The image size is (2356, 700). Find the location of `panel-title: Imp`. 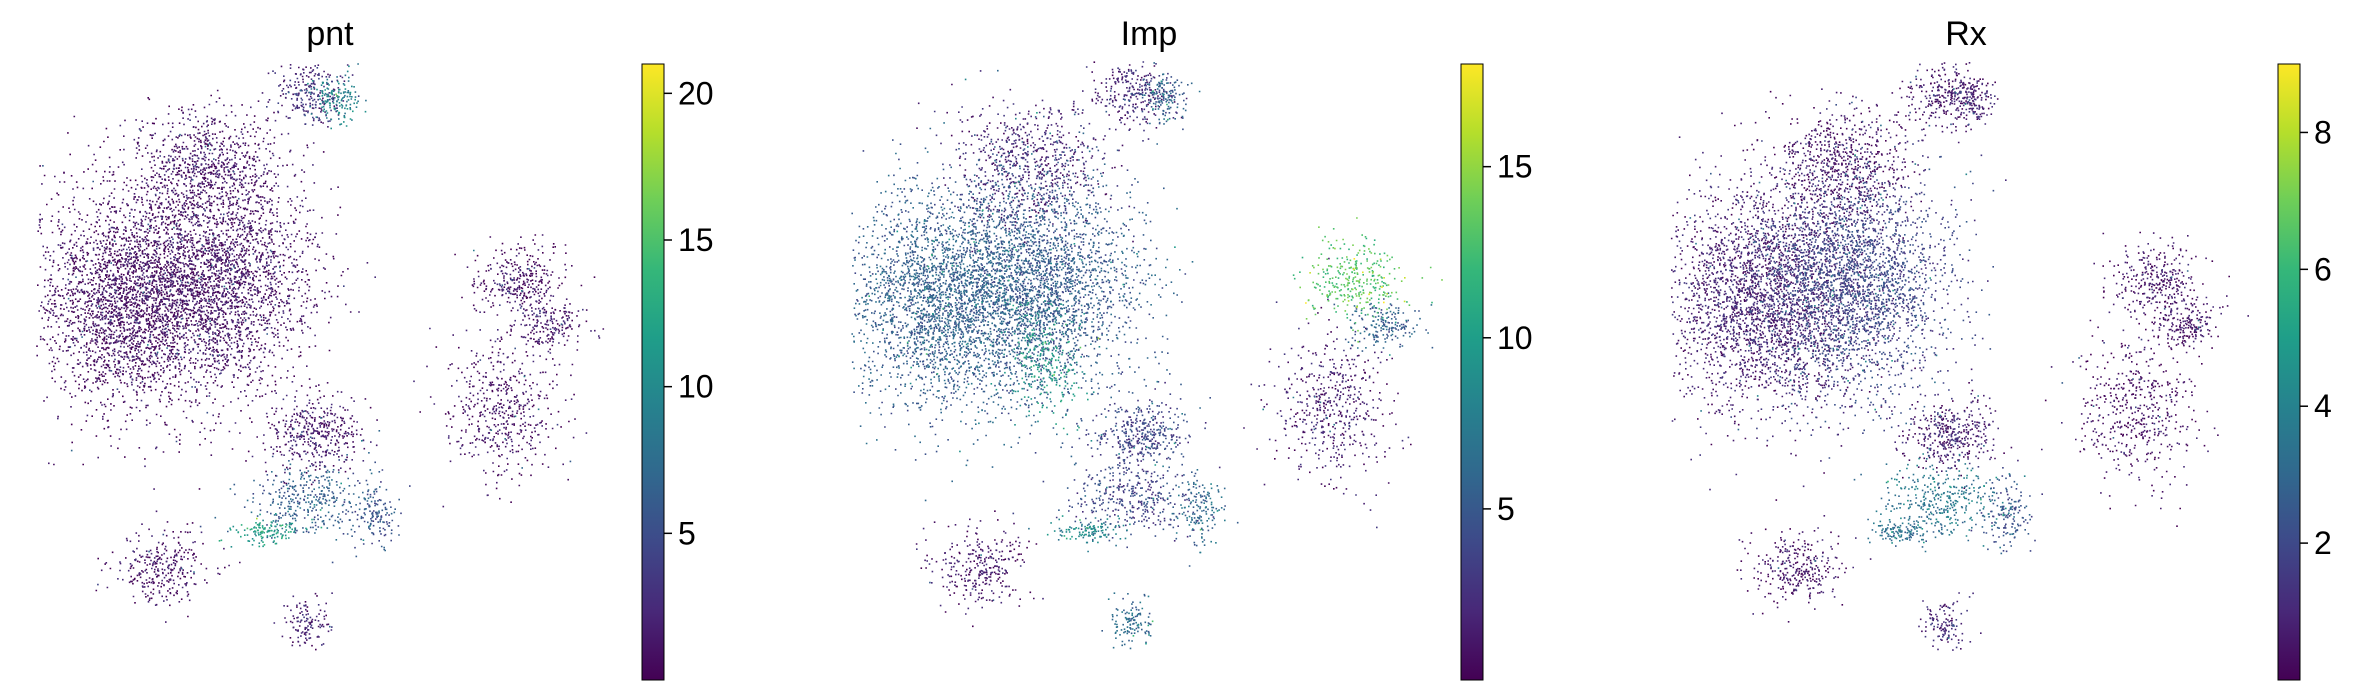

panel-title: Imp is located at coordinates (1149, 34).